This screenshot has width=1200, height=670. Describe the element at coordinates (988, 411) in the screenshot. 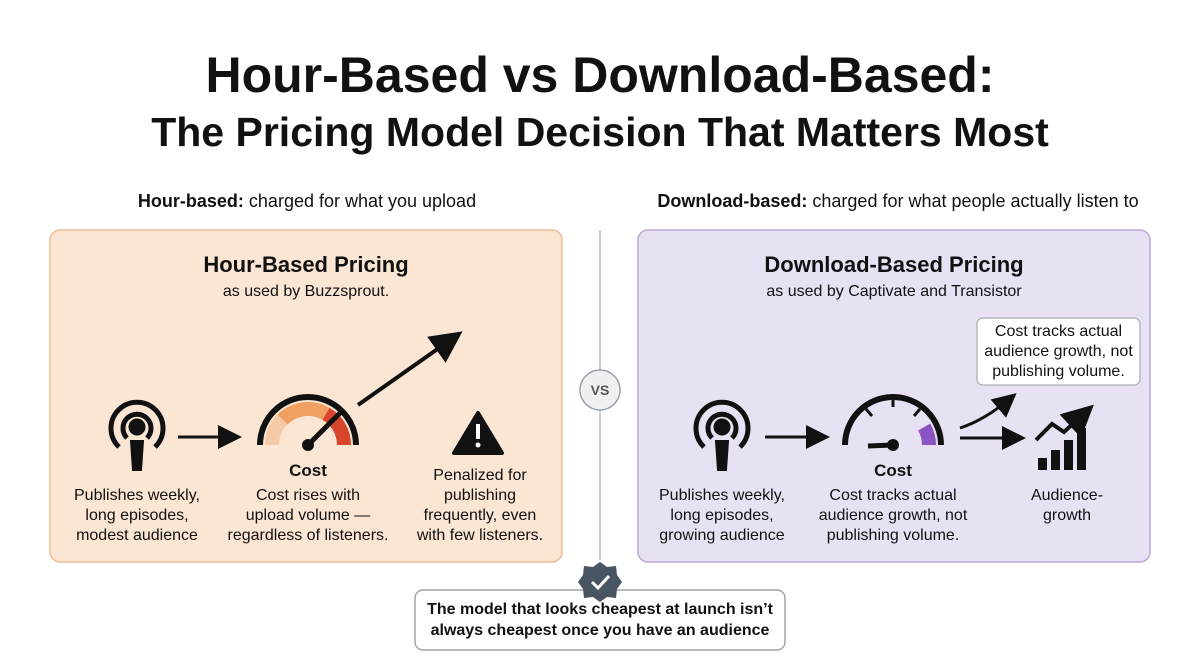

I see `arrow` at that location.